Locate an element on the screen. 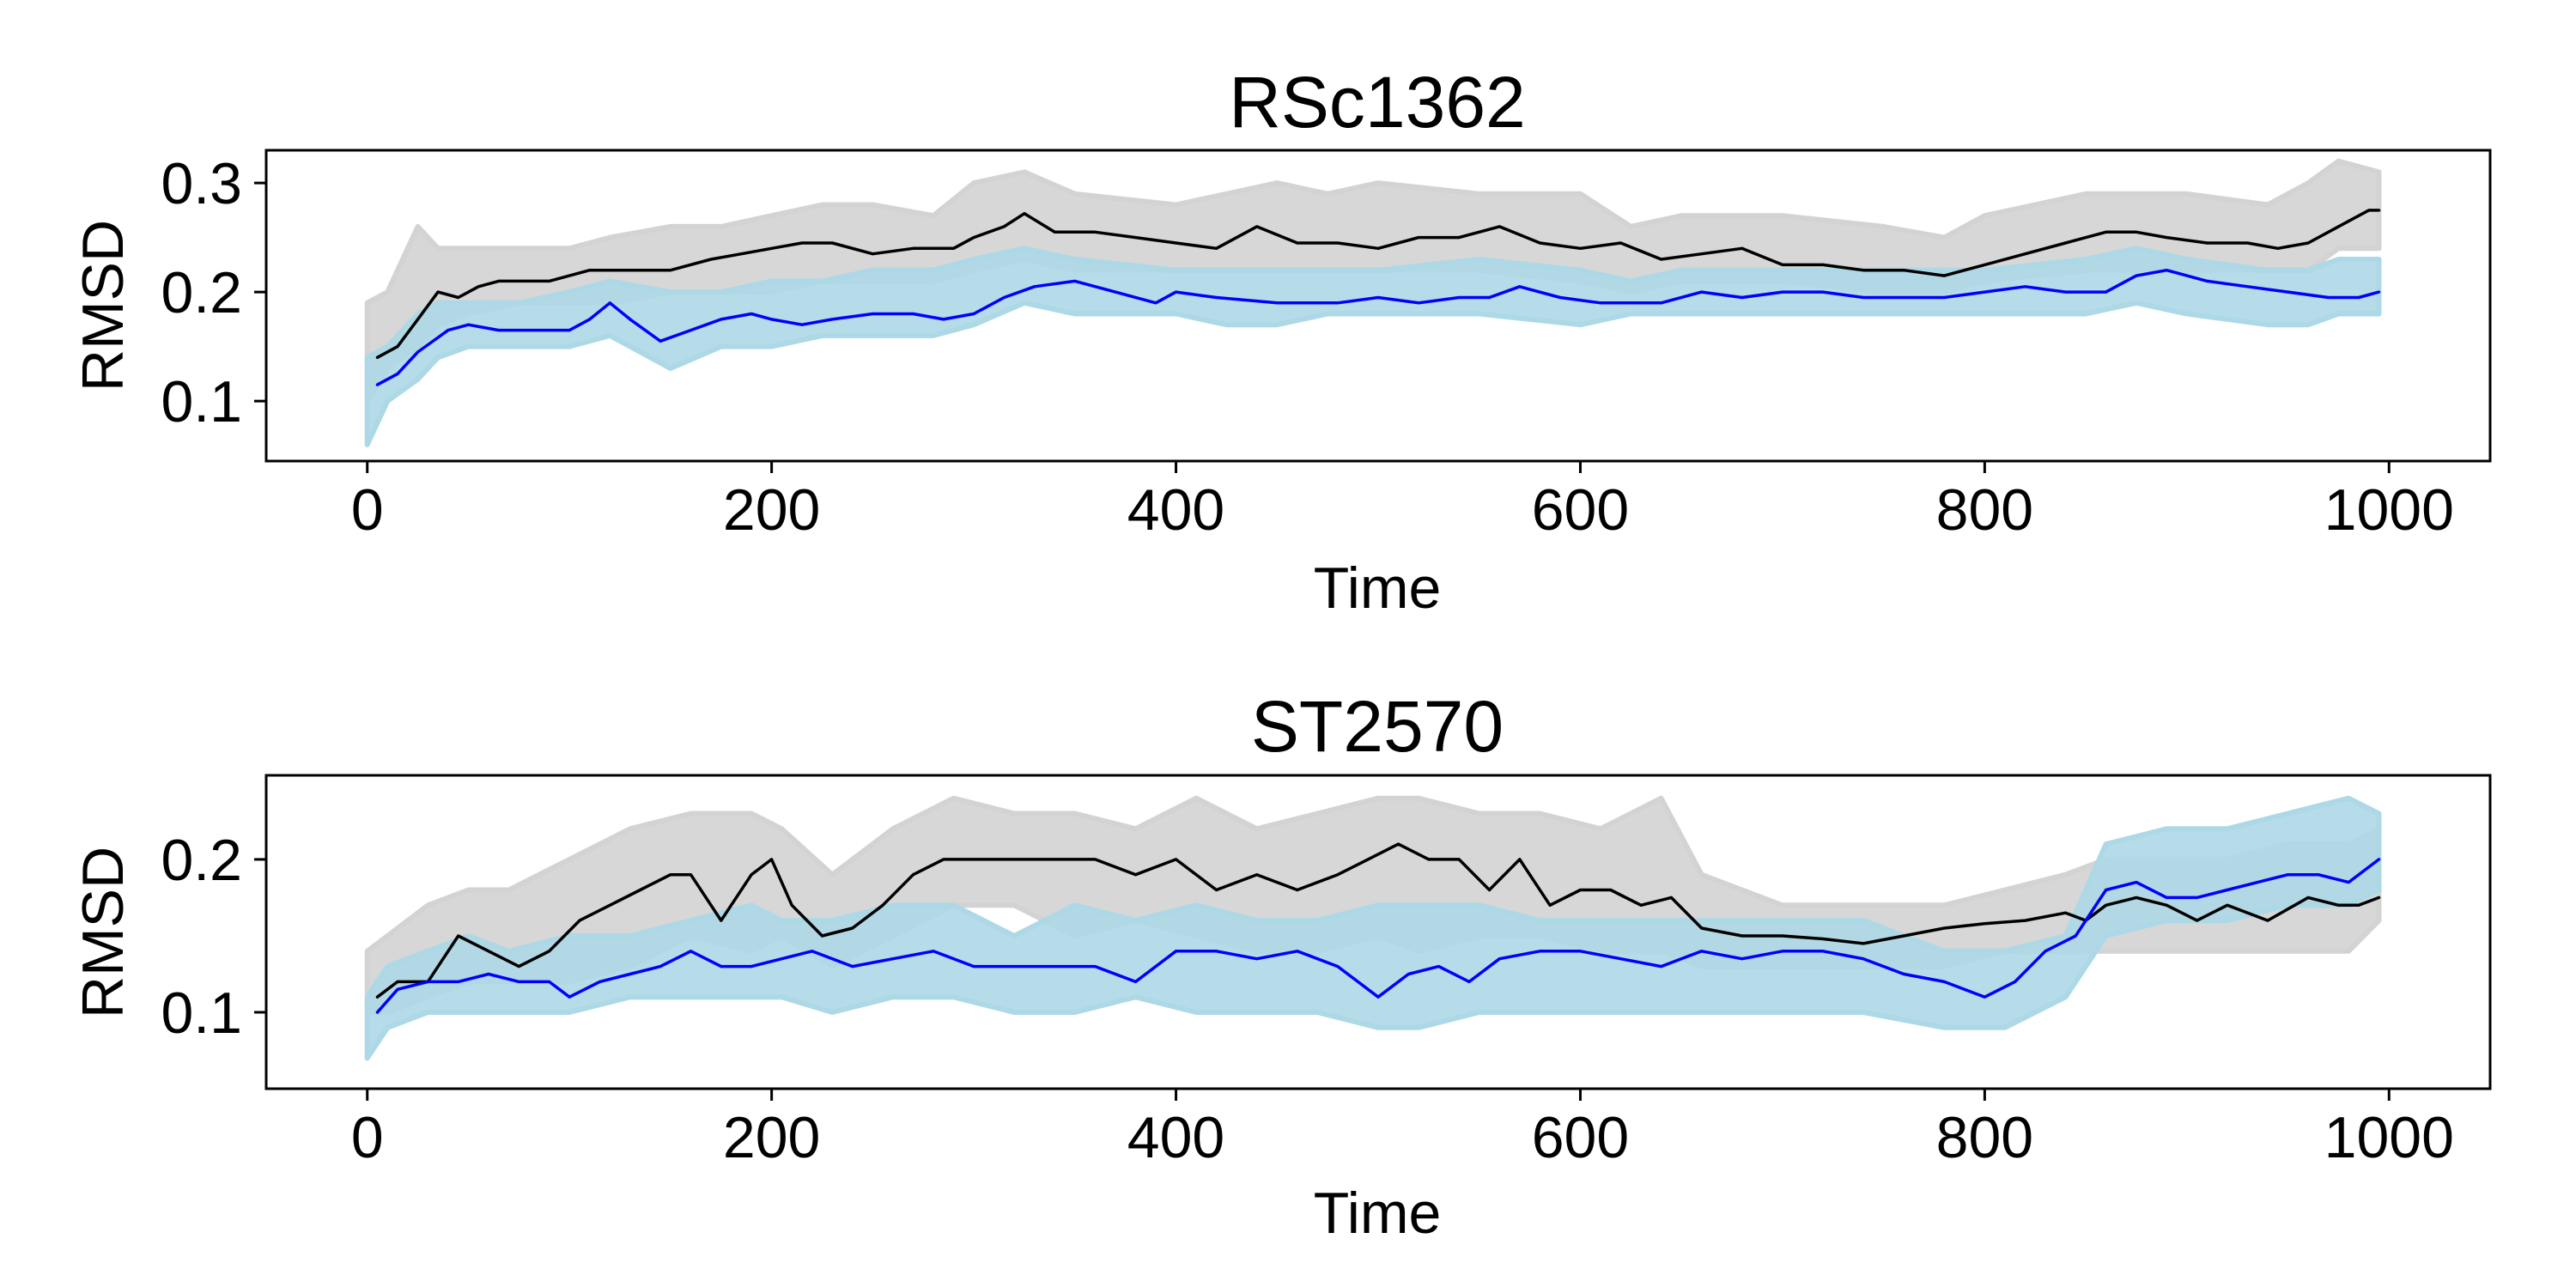 This screenshot has height=1263, width=2576. chart-title: RSc1362 is located at coordinates (1378, 102).